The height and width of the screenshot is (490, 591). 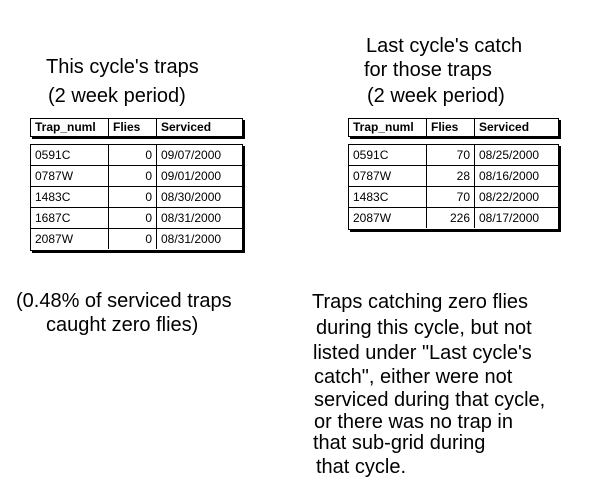 I want to click on right-heading-line3: (2 week period), so click(x=436, y=96).